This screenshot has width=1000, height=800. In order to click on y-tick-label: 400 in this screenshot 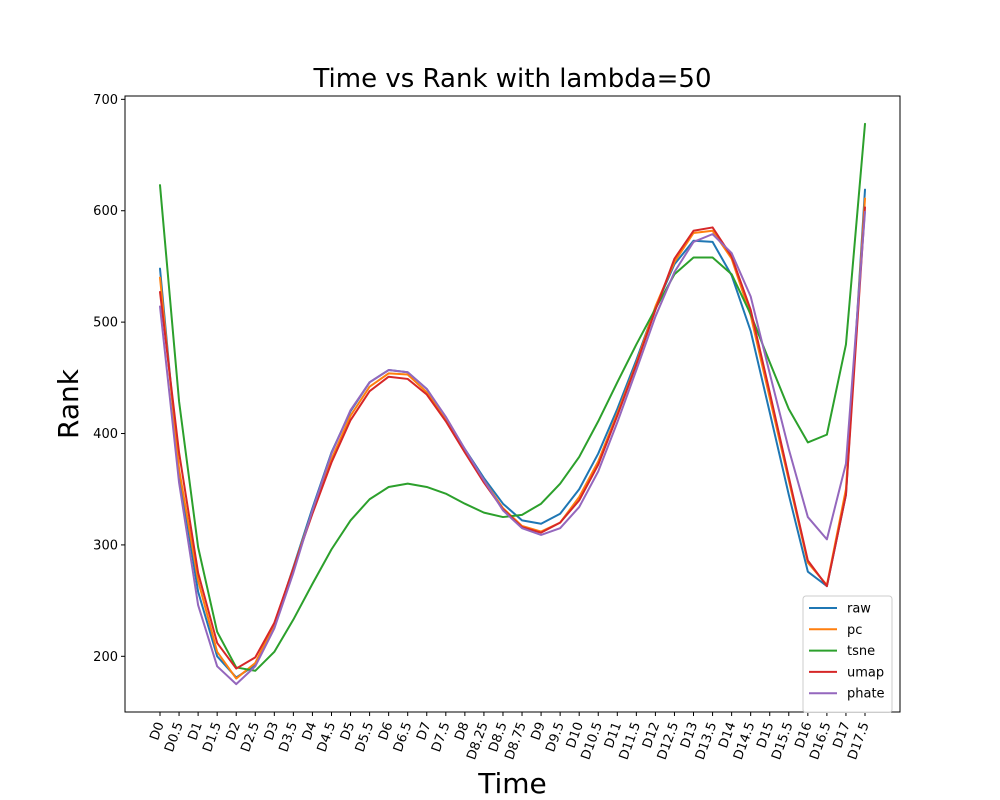, I will do `click(105, 434)`.